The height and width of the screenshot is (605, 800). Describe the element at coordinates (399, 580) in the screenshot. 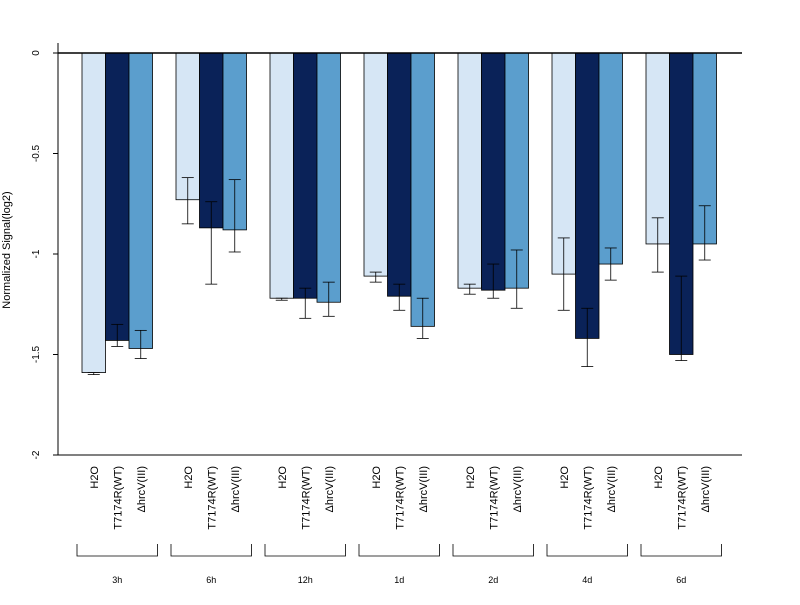

I see `group-label: 1d` at that location.